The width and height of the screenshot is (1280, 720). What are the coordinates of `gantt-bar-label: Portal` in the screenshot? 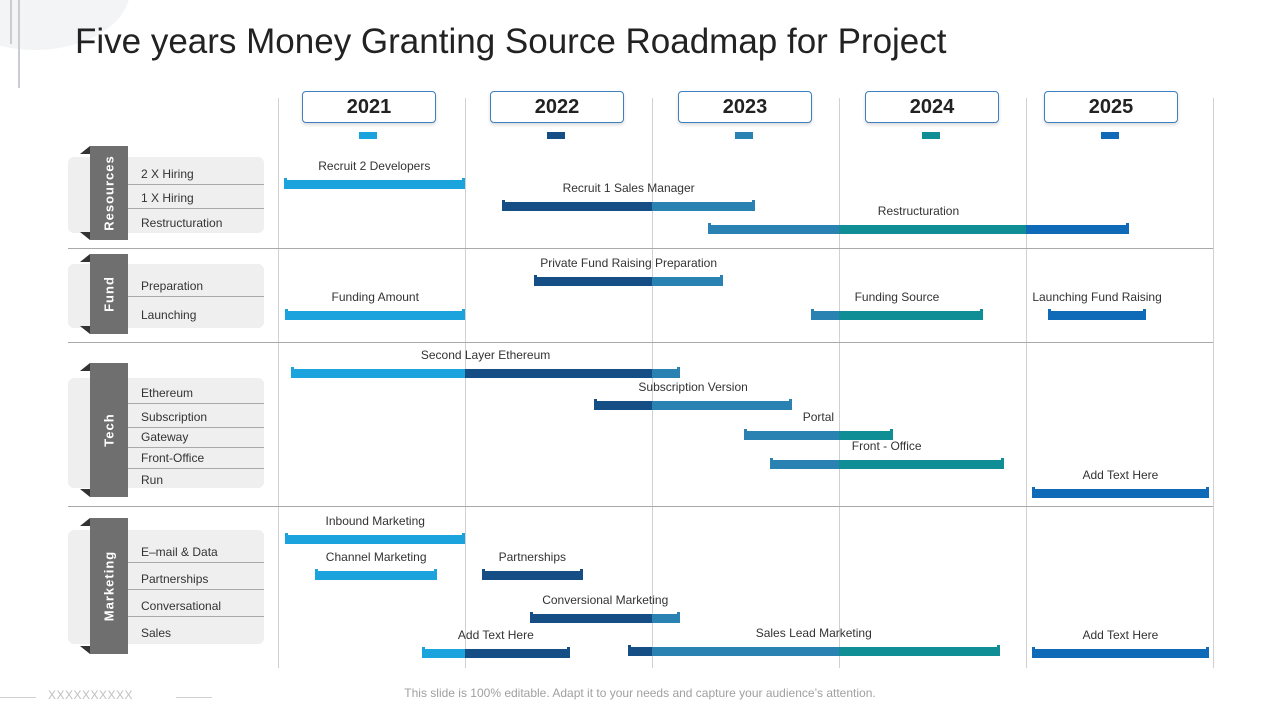 It's located at (818, 417).